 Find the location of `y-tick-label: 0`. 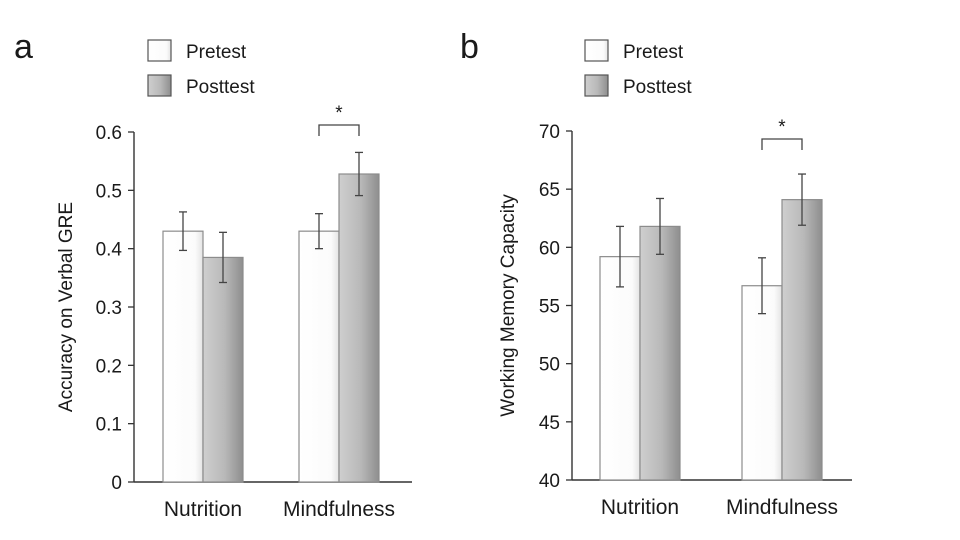

y-tick-label: 0 is located at coordinates (116, 483).